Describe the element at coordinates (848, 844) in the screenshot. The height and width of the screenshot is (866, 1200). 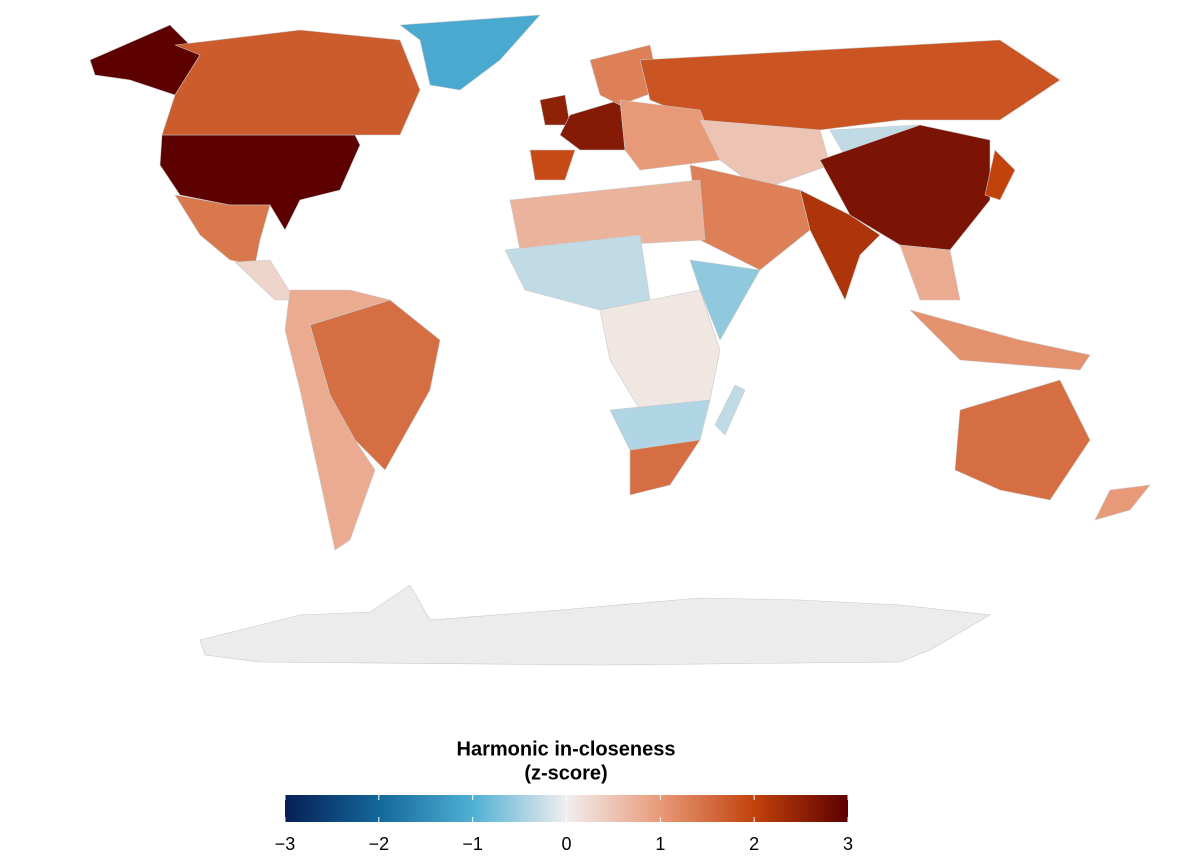
I see `tick-label: 3` at that location.